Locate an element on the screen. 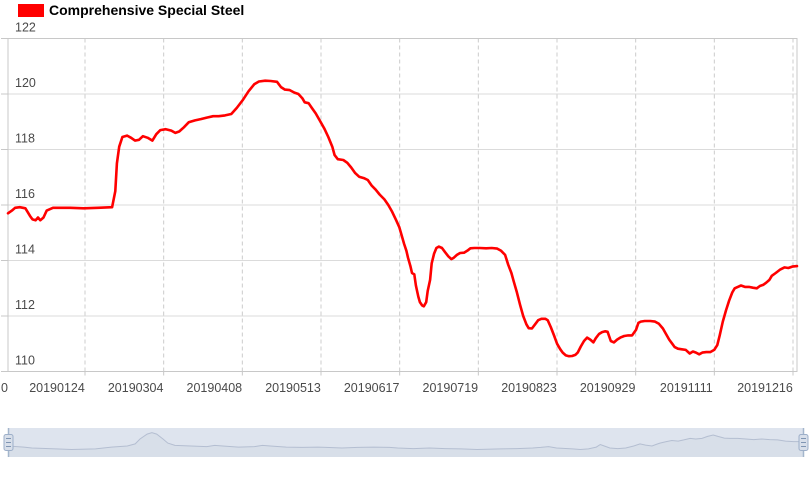  legend-swatch is located at coordinates (31, 10).